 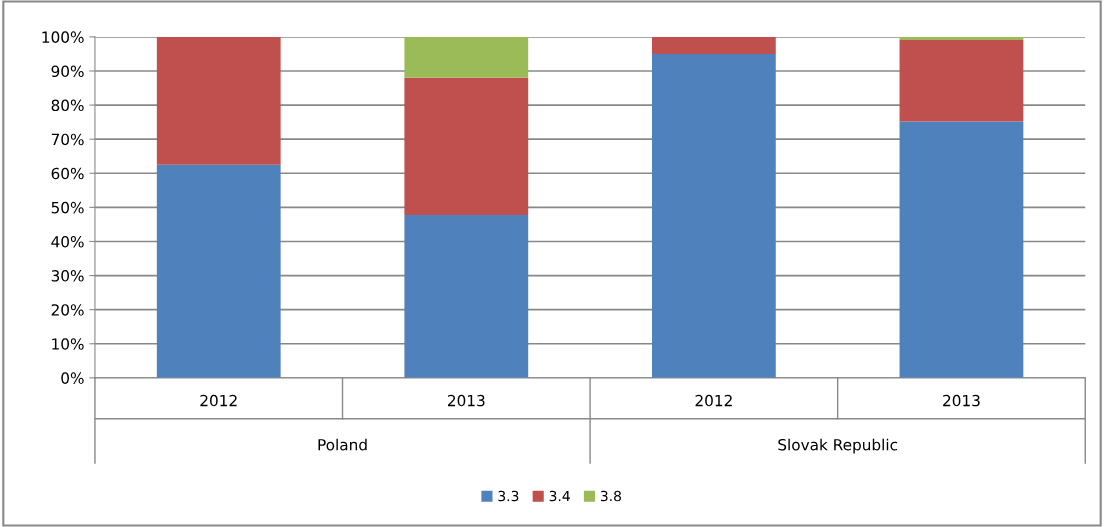 I want to click on y-tick-label: 50%, so click(x=67, y=207).